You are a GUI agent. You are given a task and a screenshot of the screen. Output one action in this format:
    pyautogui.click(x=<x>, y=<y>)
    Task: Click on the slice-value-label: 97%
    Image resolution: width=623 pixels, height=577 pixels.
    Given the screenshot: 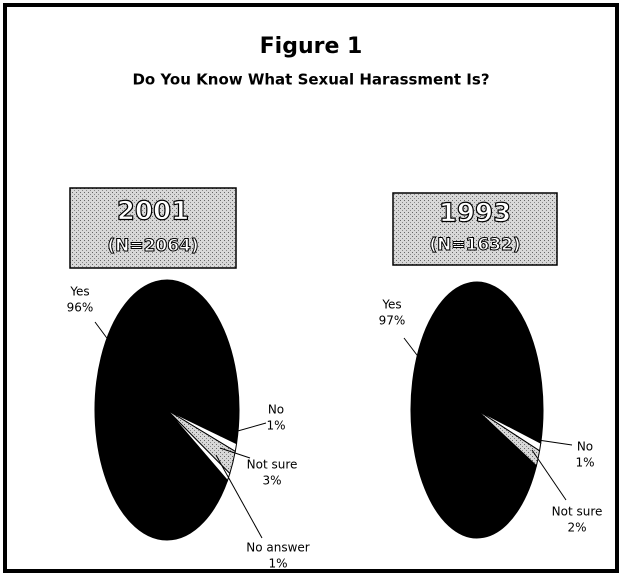 What is the action you would take?
    pyautogui.click(x=392, y=321)
    